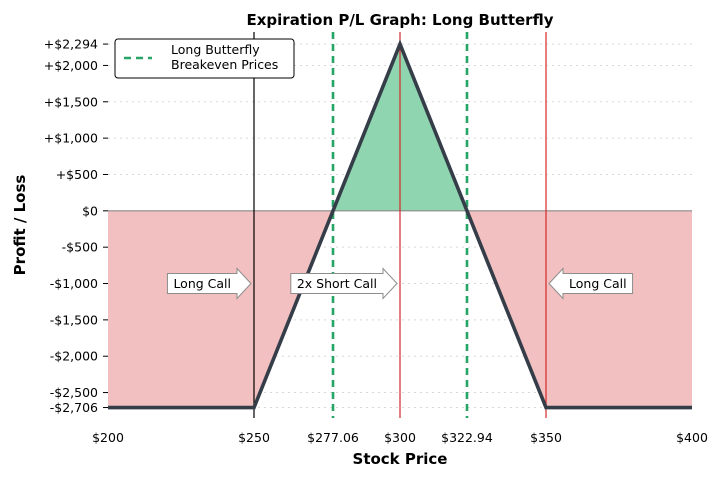 The width and height of the screenshot is (723, 483). What do you see at coordinates (337, 283) in the screenshot?
I see `callout-label: 2x Short Call` at bounding box center [337, 283].